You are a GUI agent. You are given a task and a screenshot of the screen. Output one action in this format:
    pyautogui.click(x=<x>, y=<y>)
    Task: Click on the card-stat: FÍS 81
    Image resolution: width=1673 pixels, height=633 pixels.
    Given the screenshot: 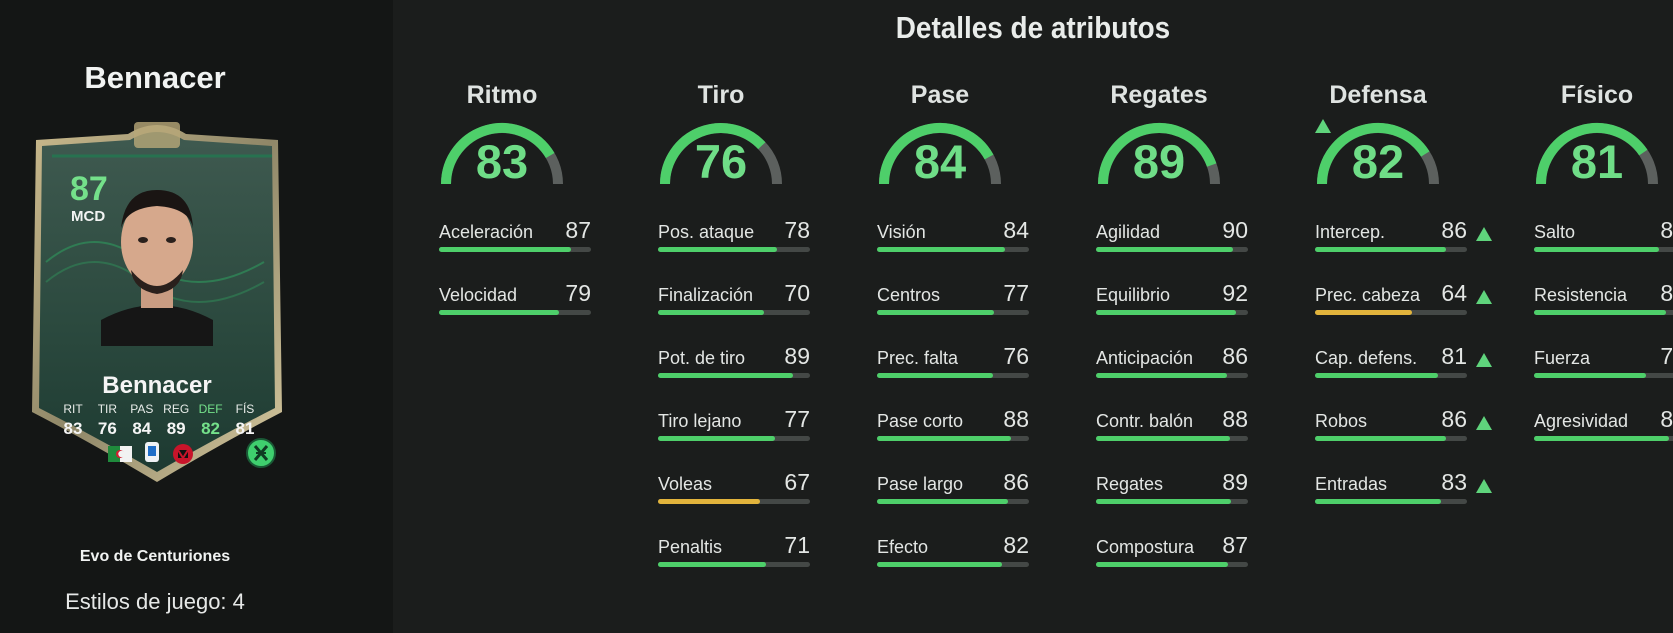 What is the action you would take?
    pyautogui.click(x=245, y=420)
    